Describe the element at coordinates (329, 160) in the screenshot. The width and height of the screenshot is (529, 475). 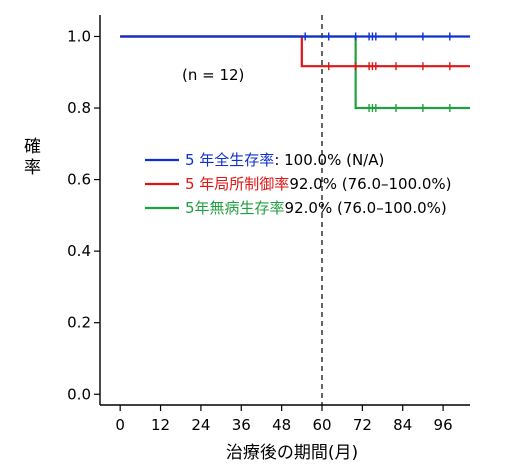
I see `legend-value-0: : 100.0% (N/A)` at that location.